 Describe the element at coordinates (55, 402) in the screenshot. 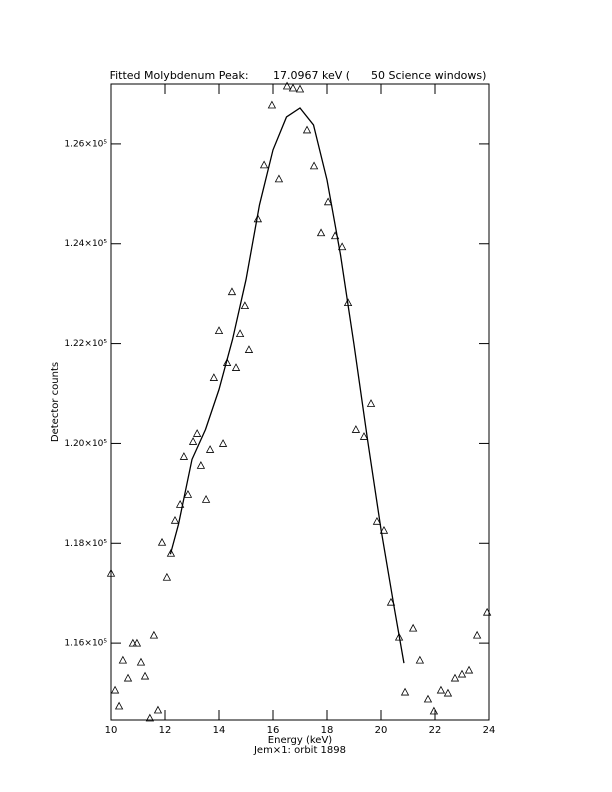

I see `y-axis-label: Detector counts` at that location.